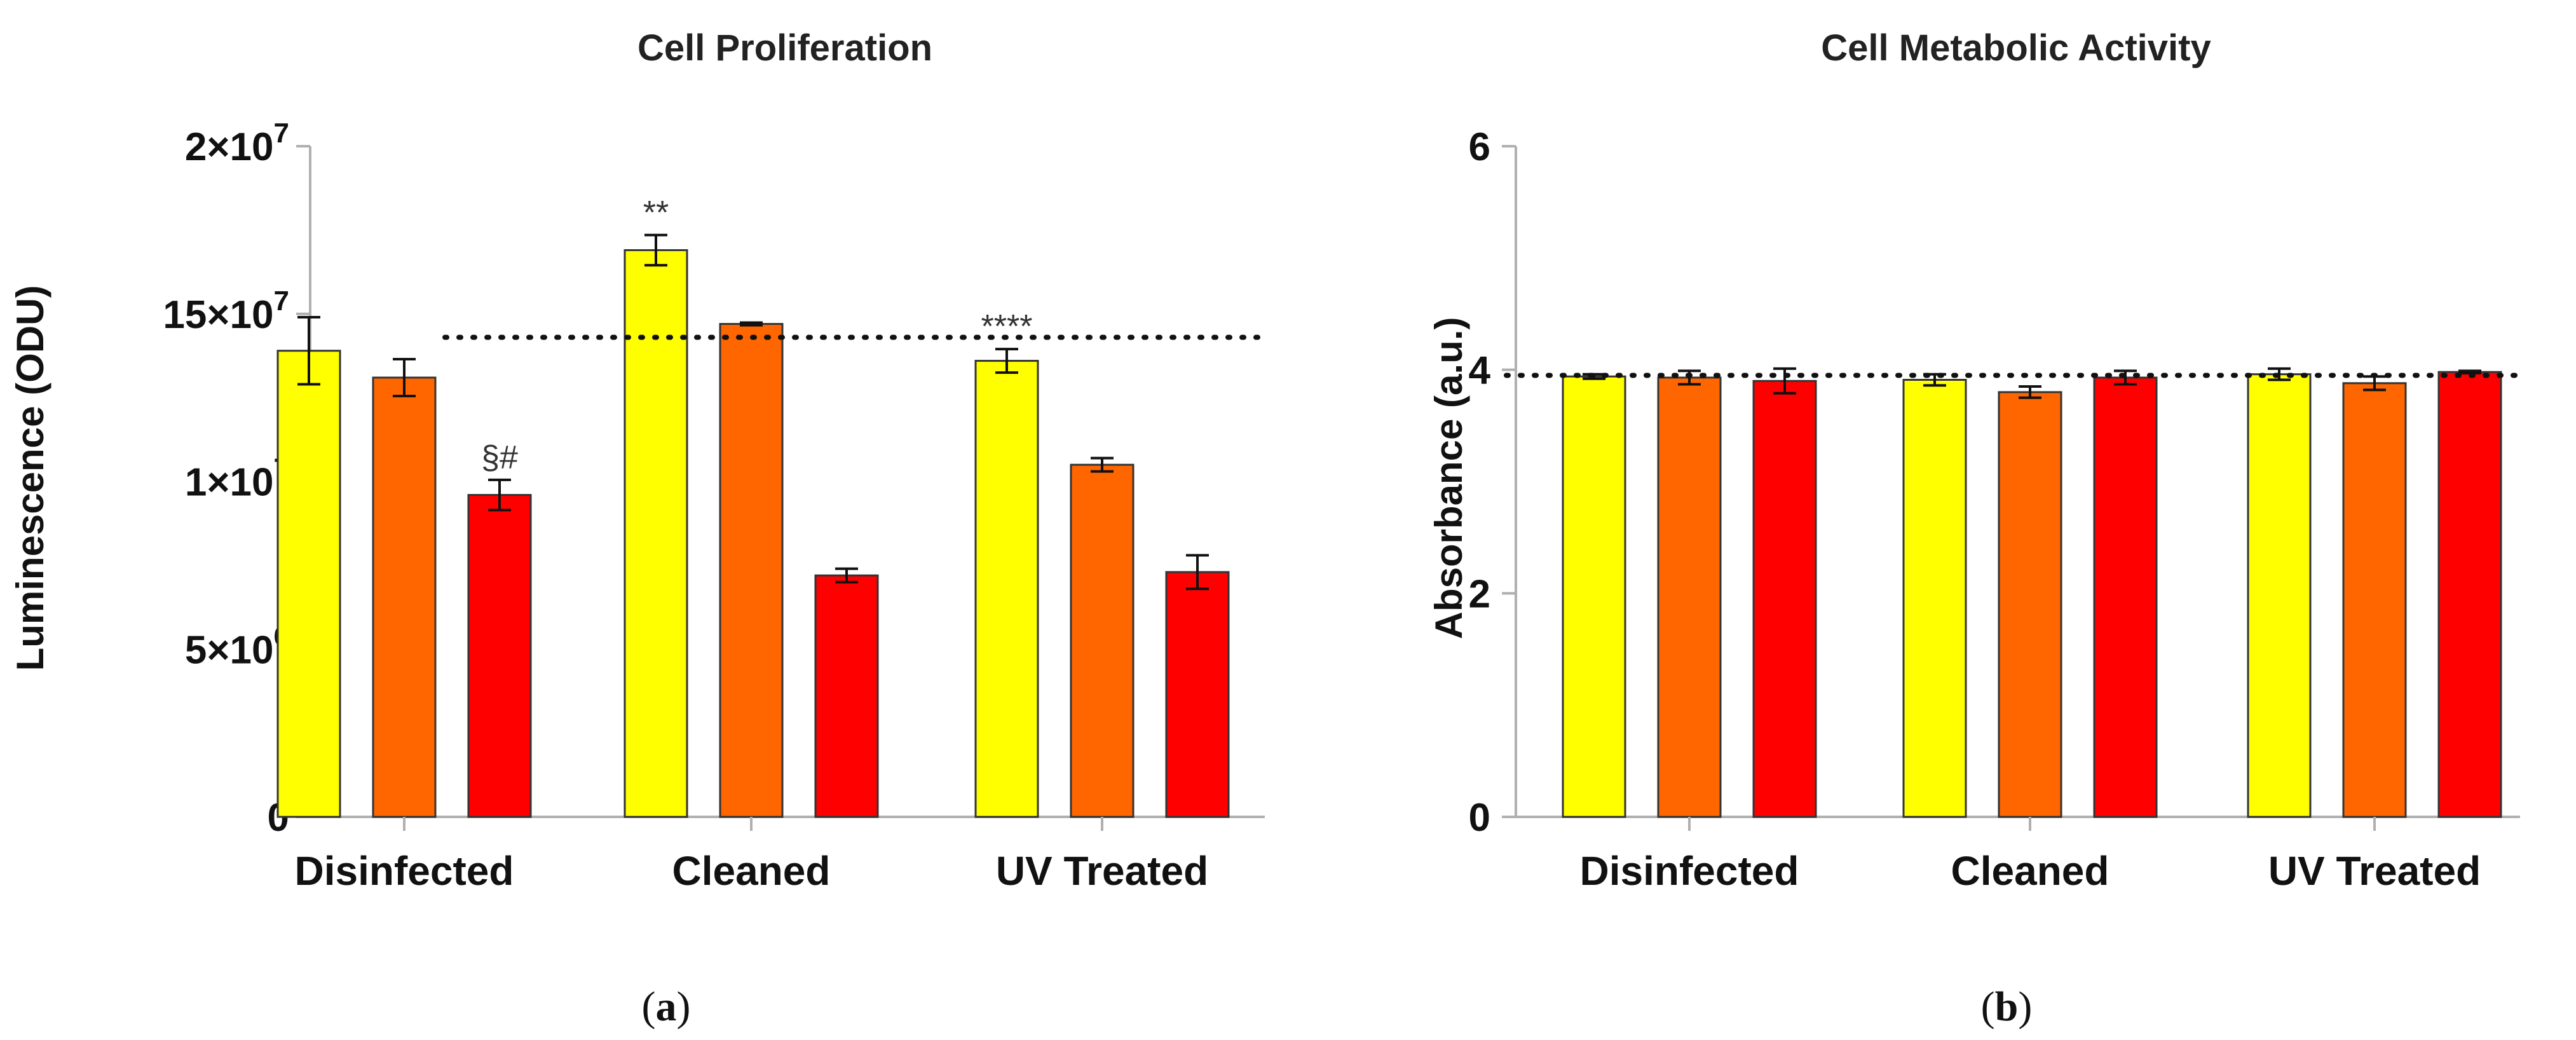  I want to click on y-tick-label: 5×10⁶, so click(237, 646).